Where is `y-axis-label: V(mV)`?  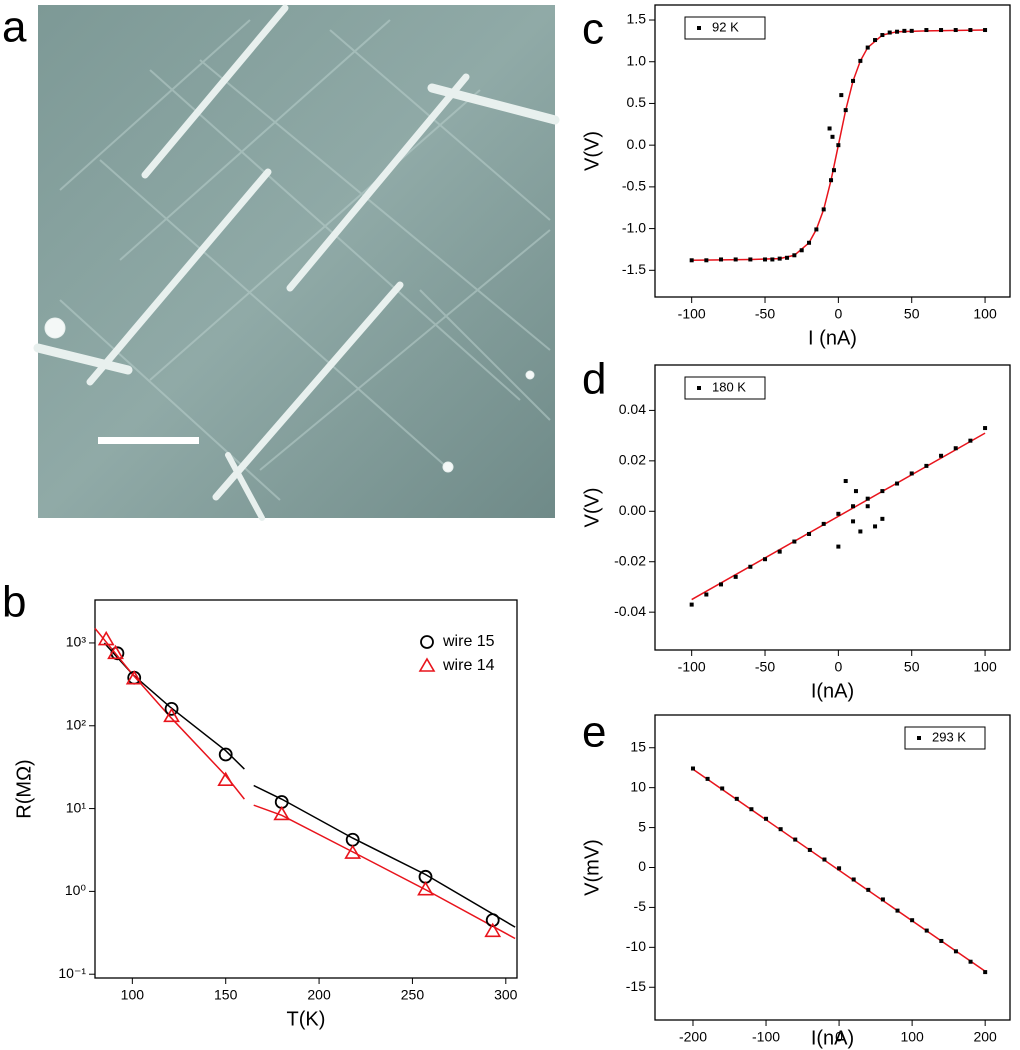
y-axis-label: V(mV) is located at coordinates (592, 867).